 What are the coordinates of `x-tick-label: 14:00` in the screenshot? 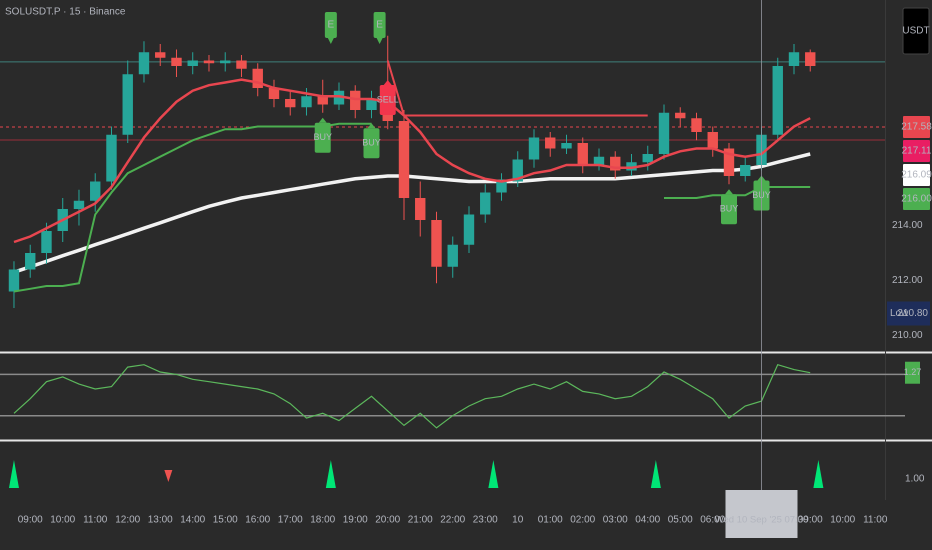 It's located at (192, 520).